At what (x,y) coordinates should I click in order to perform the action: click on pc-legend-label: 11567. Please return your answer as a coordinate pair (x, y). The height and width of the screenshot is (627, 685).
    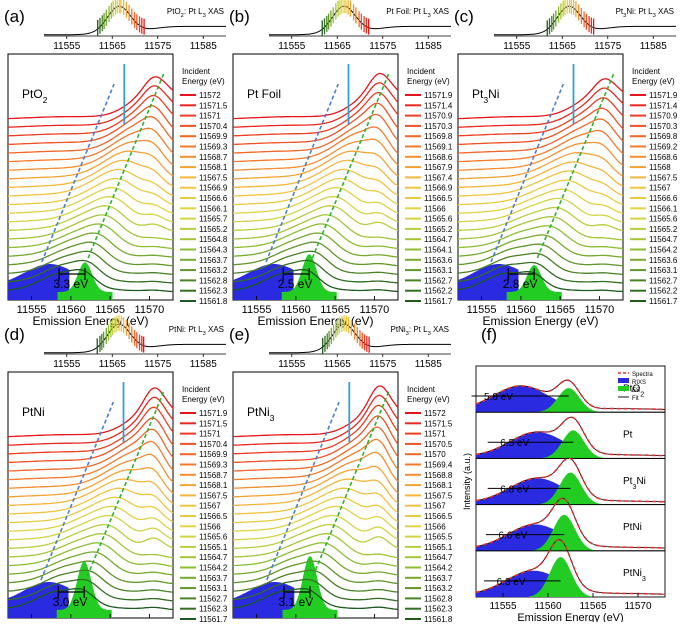
    Looking at the image, I should click on (660, 188).